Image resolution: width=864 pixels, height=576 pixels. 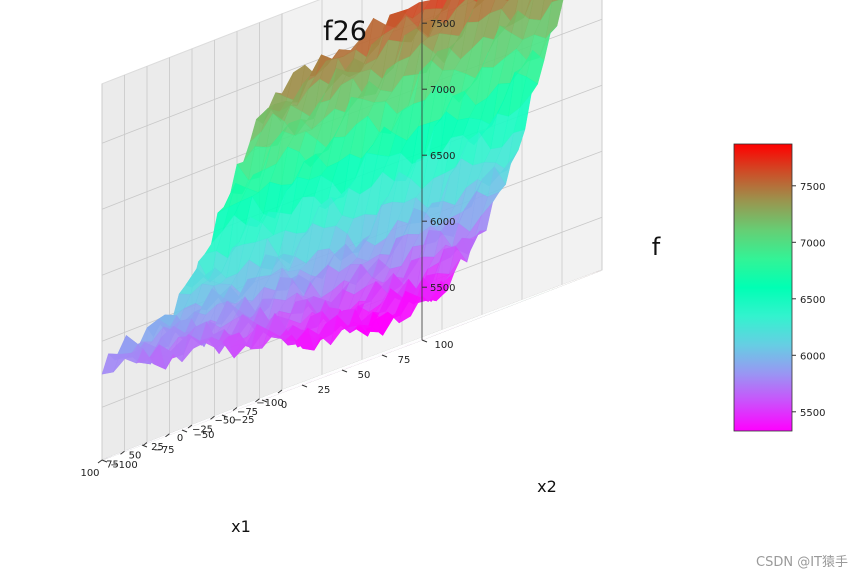 What do you see at coordinates (192, 108) in the screenshot?
I see `gridline` at bounding box center [192, 108].